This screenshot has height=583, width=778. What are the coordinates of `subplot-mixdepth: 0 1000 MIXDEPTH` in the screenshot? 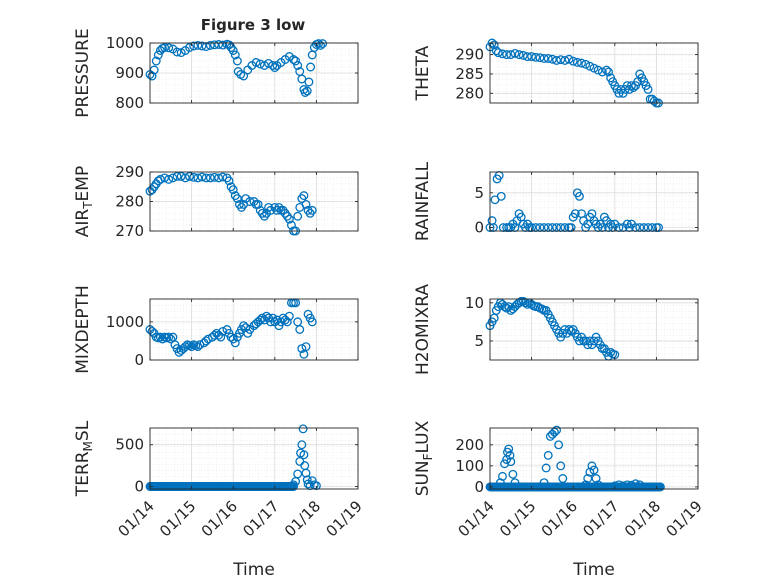 It's located at (216, 329).